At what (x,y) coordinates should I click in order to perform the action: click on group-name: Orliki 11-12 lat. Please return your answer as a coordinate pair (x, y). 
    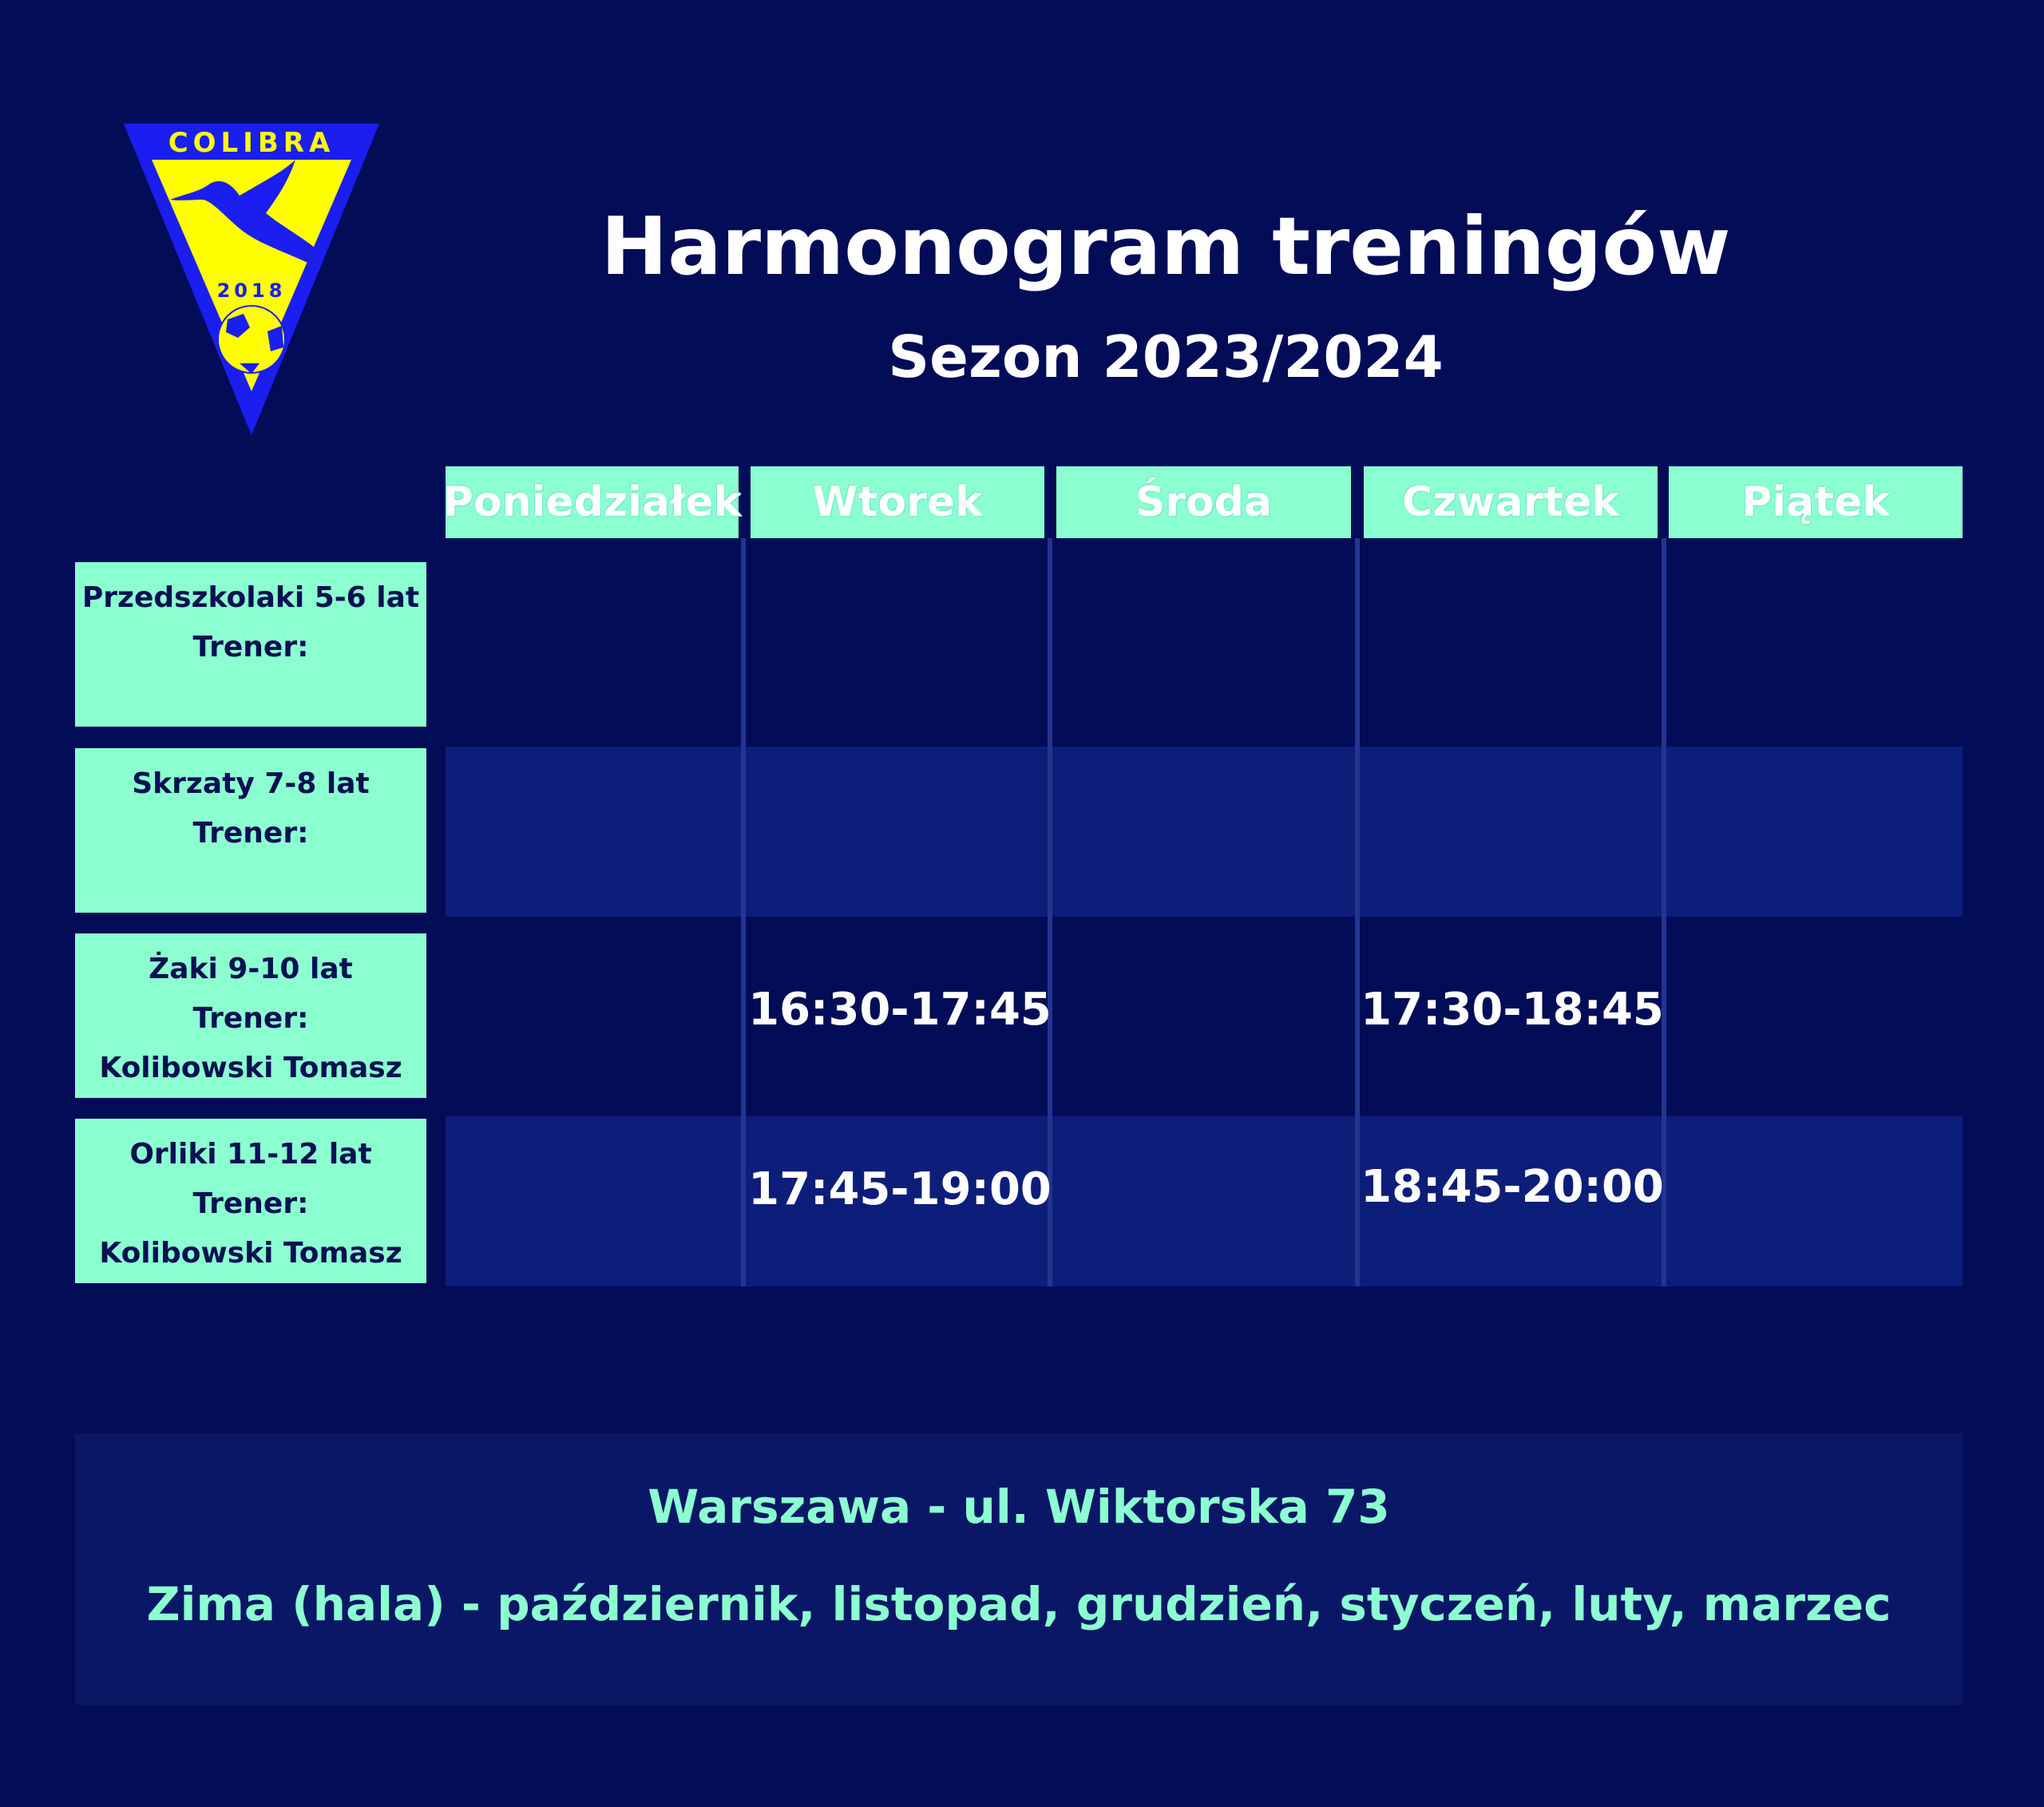
    Looking at the image, I should click on (250, 1154).